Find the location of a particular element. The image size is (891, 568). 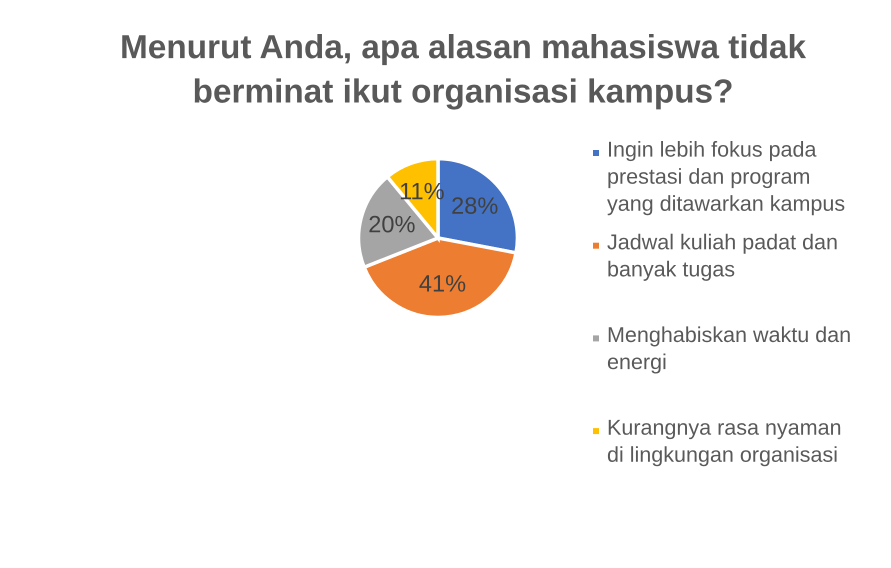

legend-label: Ingin lebih fokus pada prestasi dan program yang ditawarkan kampus is located at coordinates (725, 178).